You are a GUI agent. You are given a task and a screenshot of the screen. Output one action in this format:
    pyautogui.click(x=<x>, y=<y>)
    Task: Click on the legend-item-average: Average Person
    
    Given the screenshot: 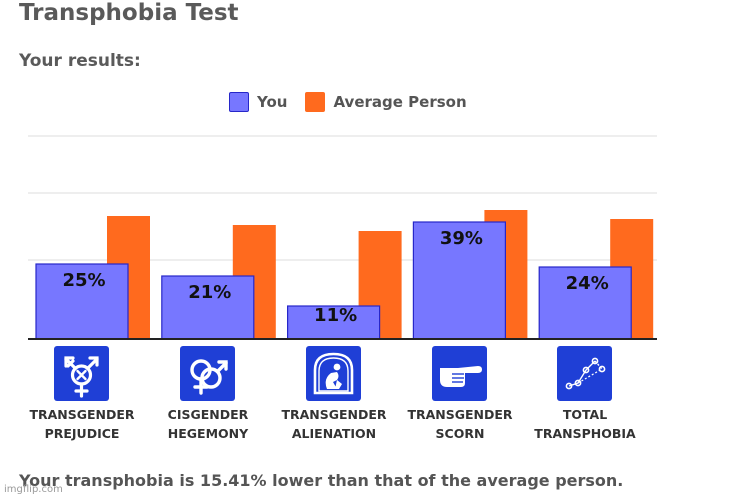 What is the action you would take?
    pyautogui.click(x=386, y=102)
    